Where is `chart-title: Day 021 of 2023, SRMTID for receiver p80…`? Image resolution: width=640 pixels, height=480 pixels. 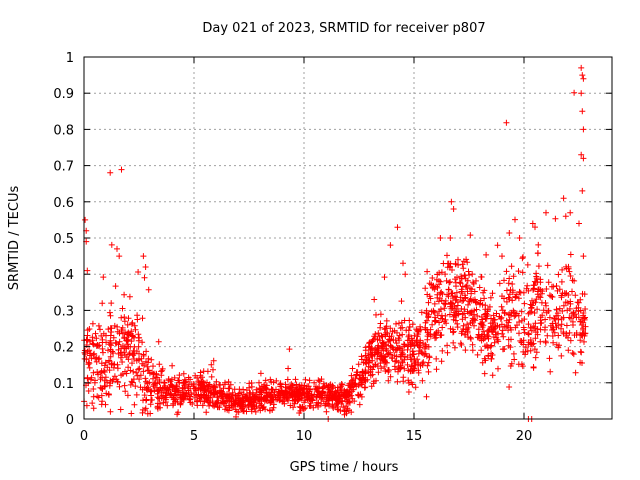
chart-title: Day 021 of 2023, SRMTID for receiver p80… is located at coordinates (343, 28).